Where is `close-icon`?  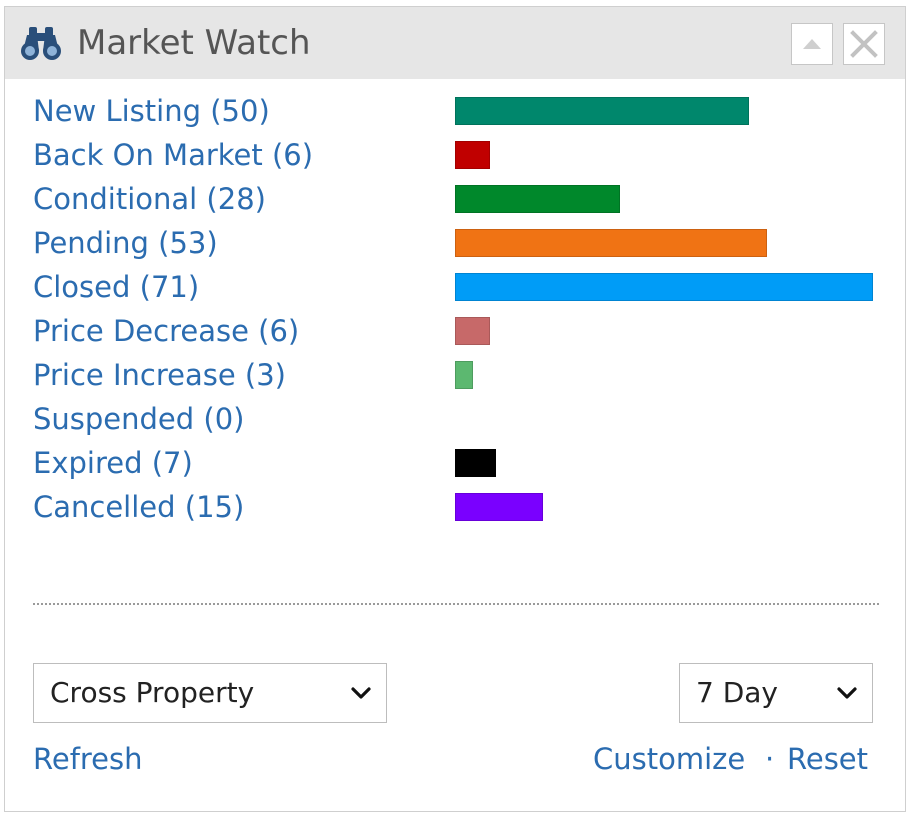 close-icon is located at coordinates (864, 44).